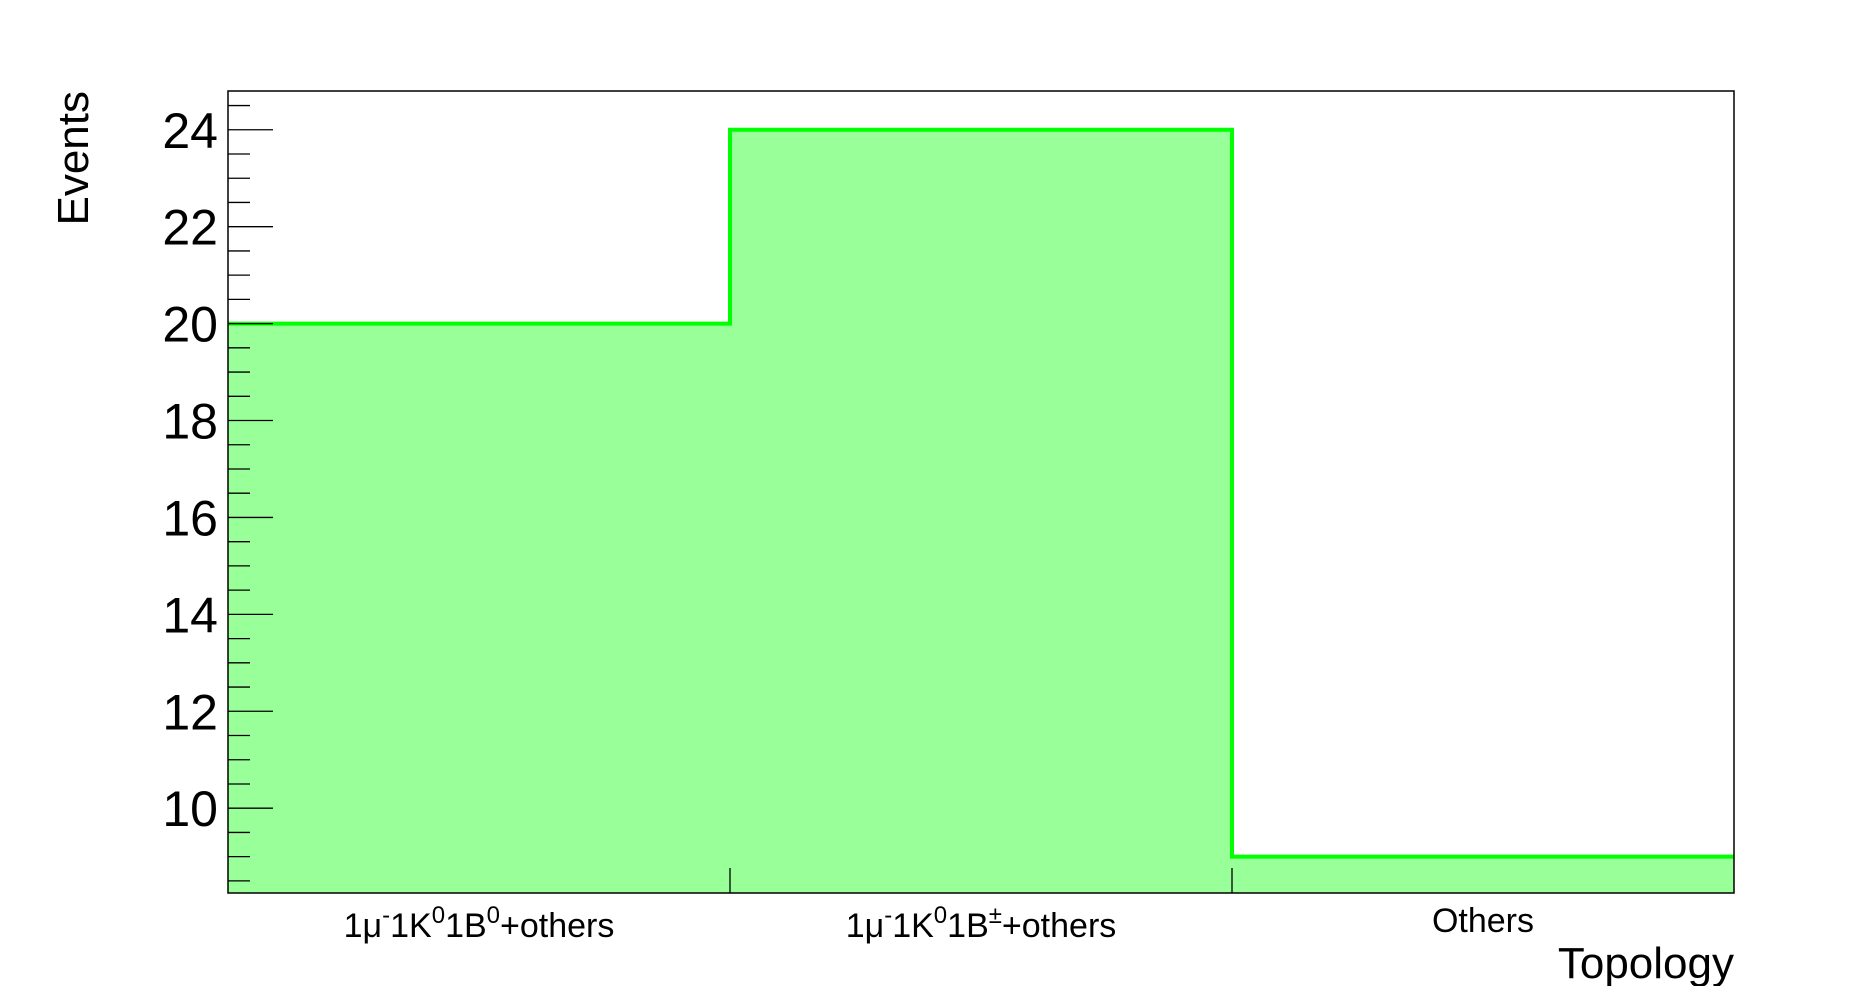 Image resolution: width=1852 pixels, height=986 pixels. What do you see at coordinates (1483, 921) in the screenshot?
I see `x-category-label: Others` at bounding box center [1483, 921].